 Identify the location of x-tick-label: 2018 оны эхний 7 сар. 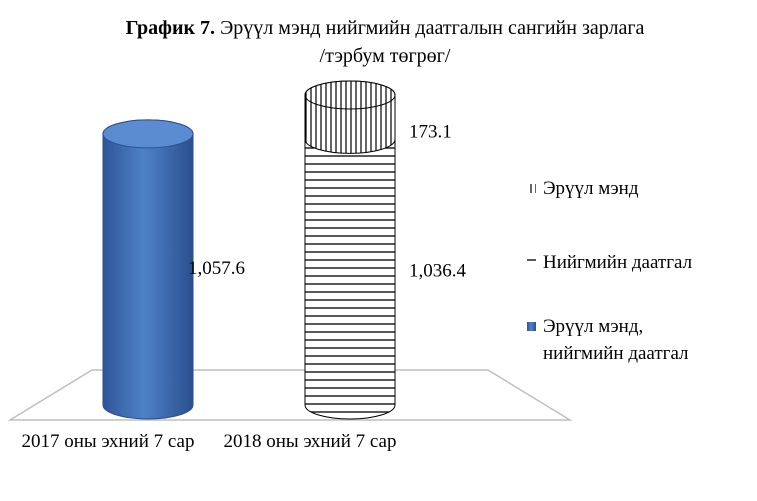
(310, 441).